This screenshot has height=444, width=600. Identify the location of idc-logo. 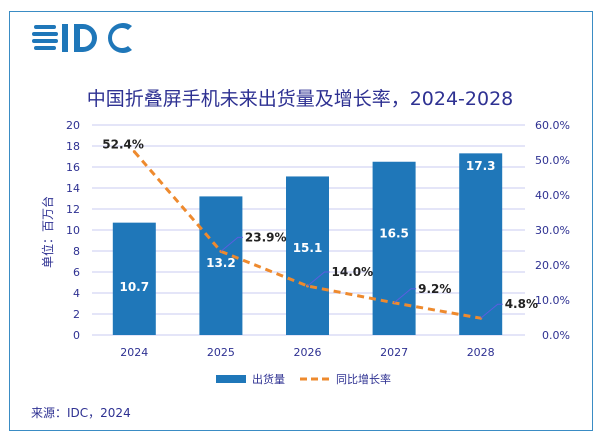
(82, 38).